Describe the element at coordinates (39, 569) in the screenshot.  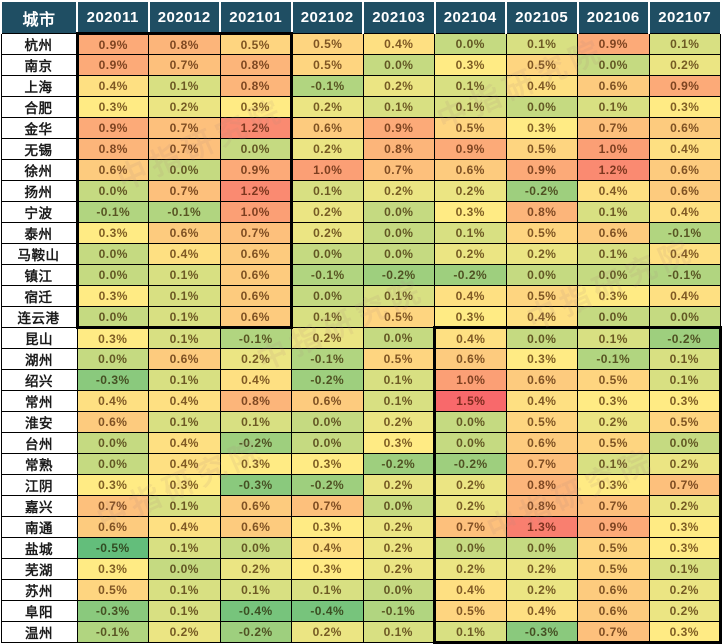
I see `city-cell: 芜湖` at that location.